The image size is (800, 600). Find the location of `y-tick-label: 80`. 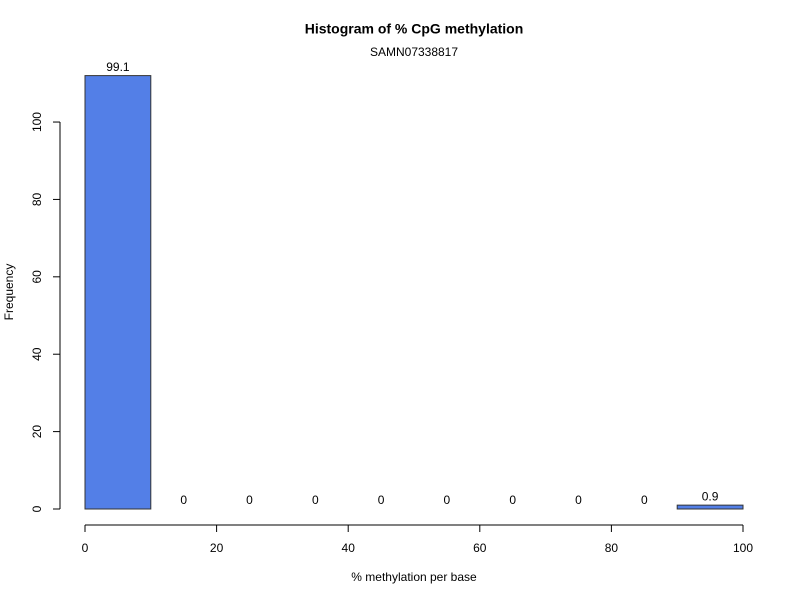

y-tick-label: 80 is located at coordinates (37, 199).